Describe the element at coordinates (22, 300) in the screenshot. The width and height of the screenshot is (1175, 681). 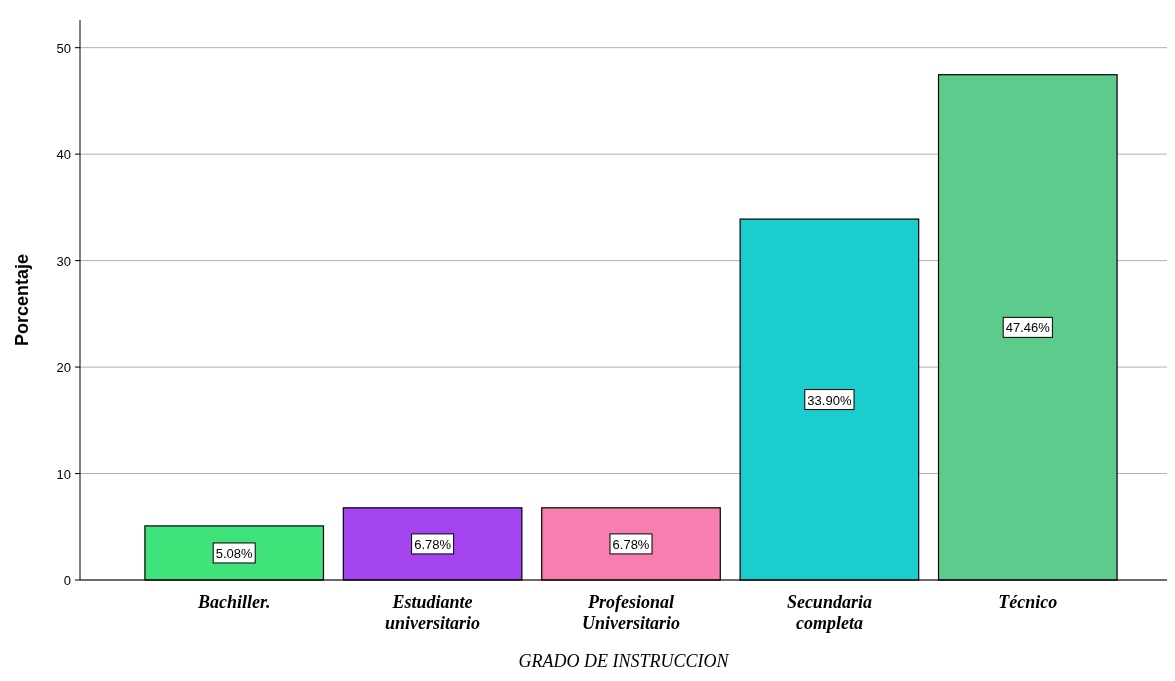
I see `y-axis-title: Porcentaje` at that location.